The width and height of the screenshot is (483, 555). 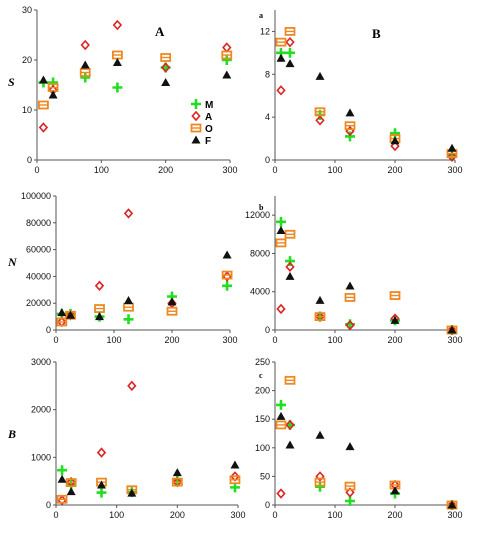 I want to click on legend-entry-F: F, so click(x=201, y=141).